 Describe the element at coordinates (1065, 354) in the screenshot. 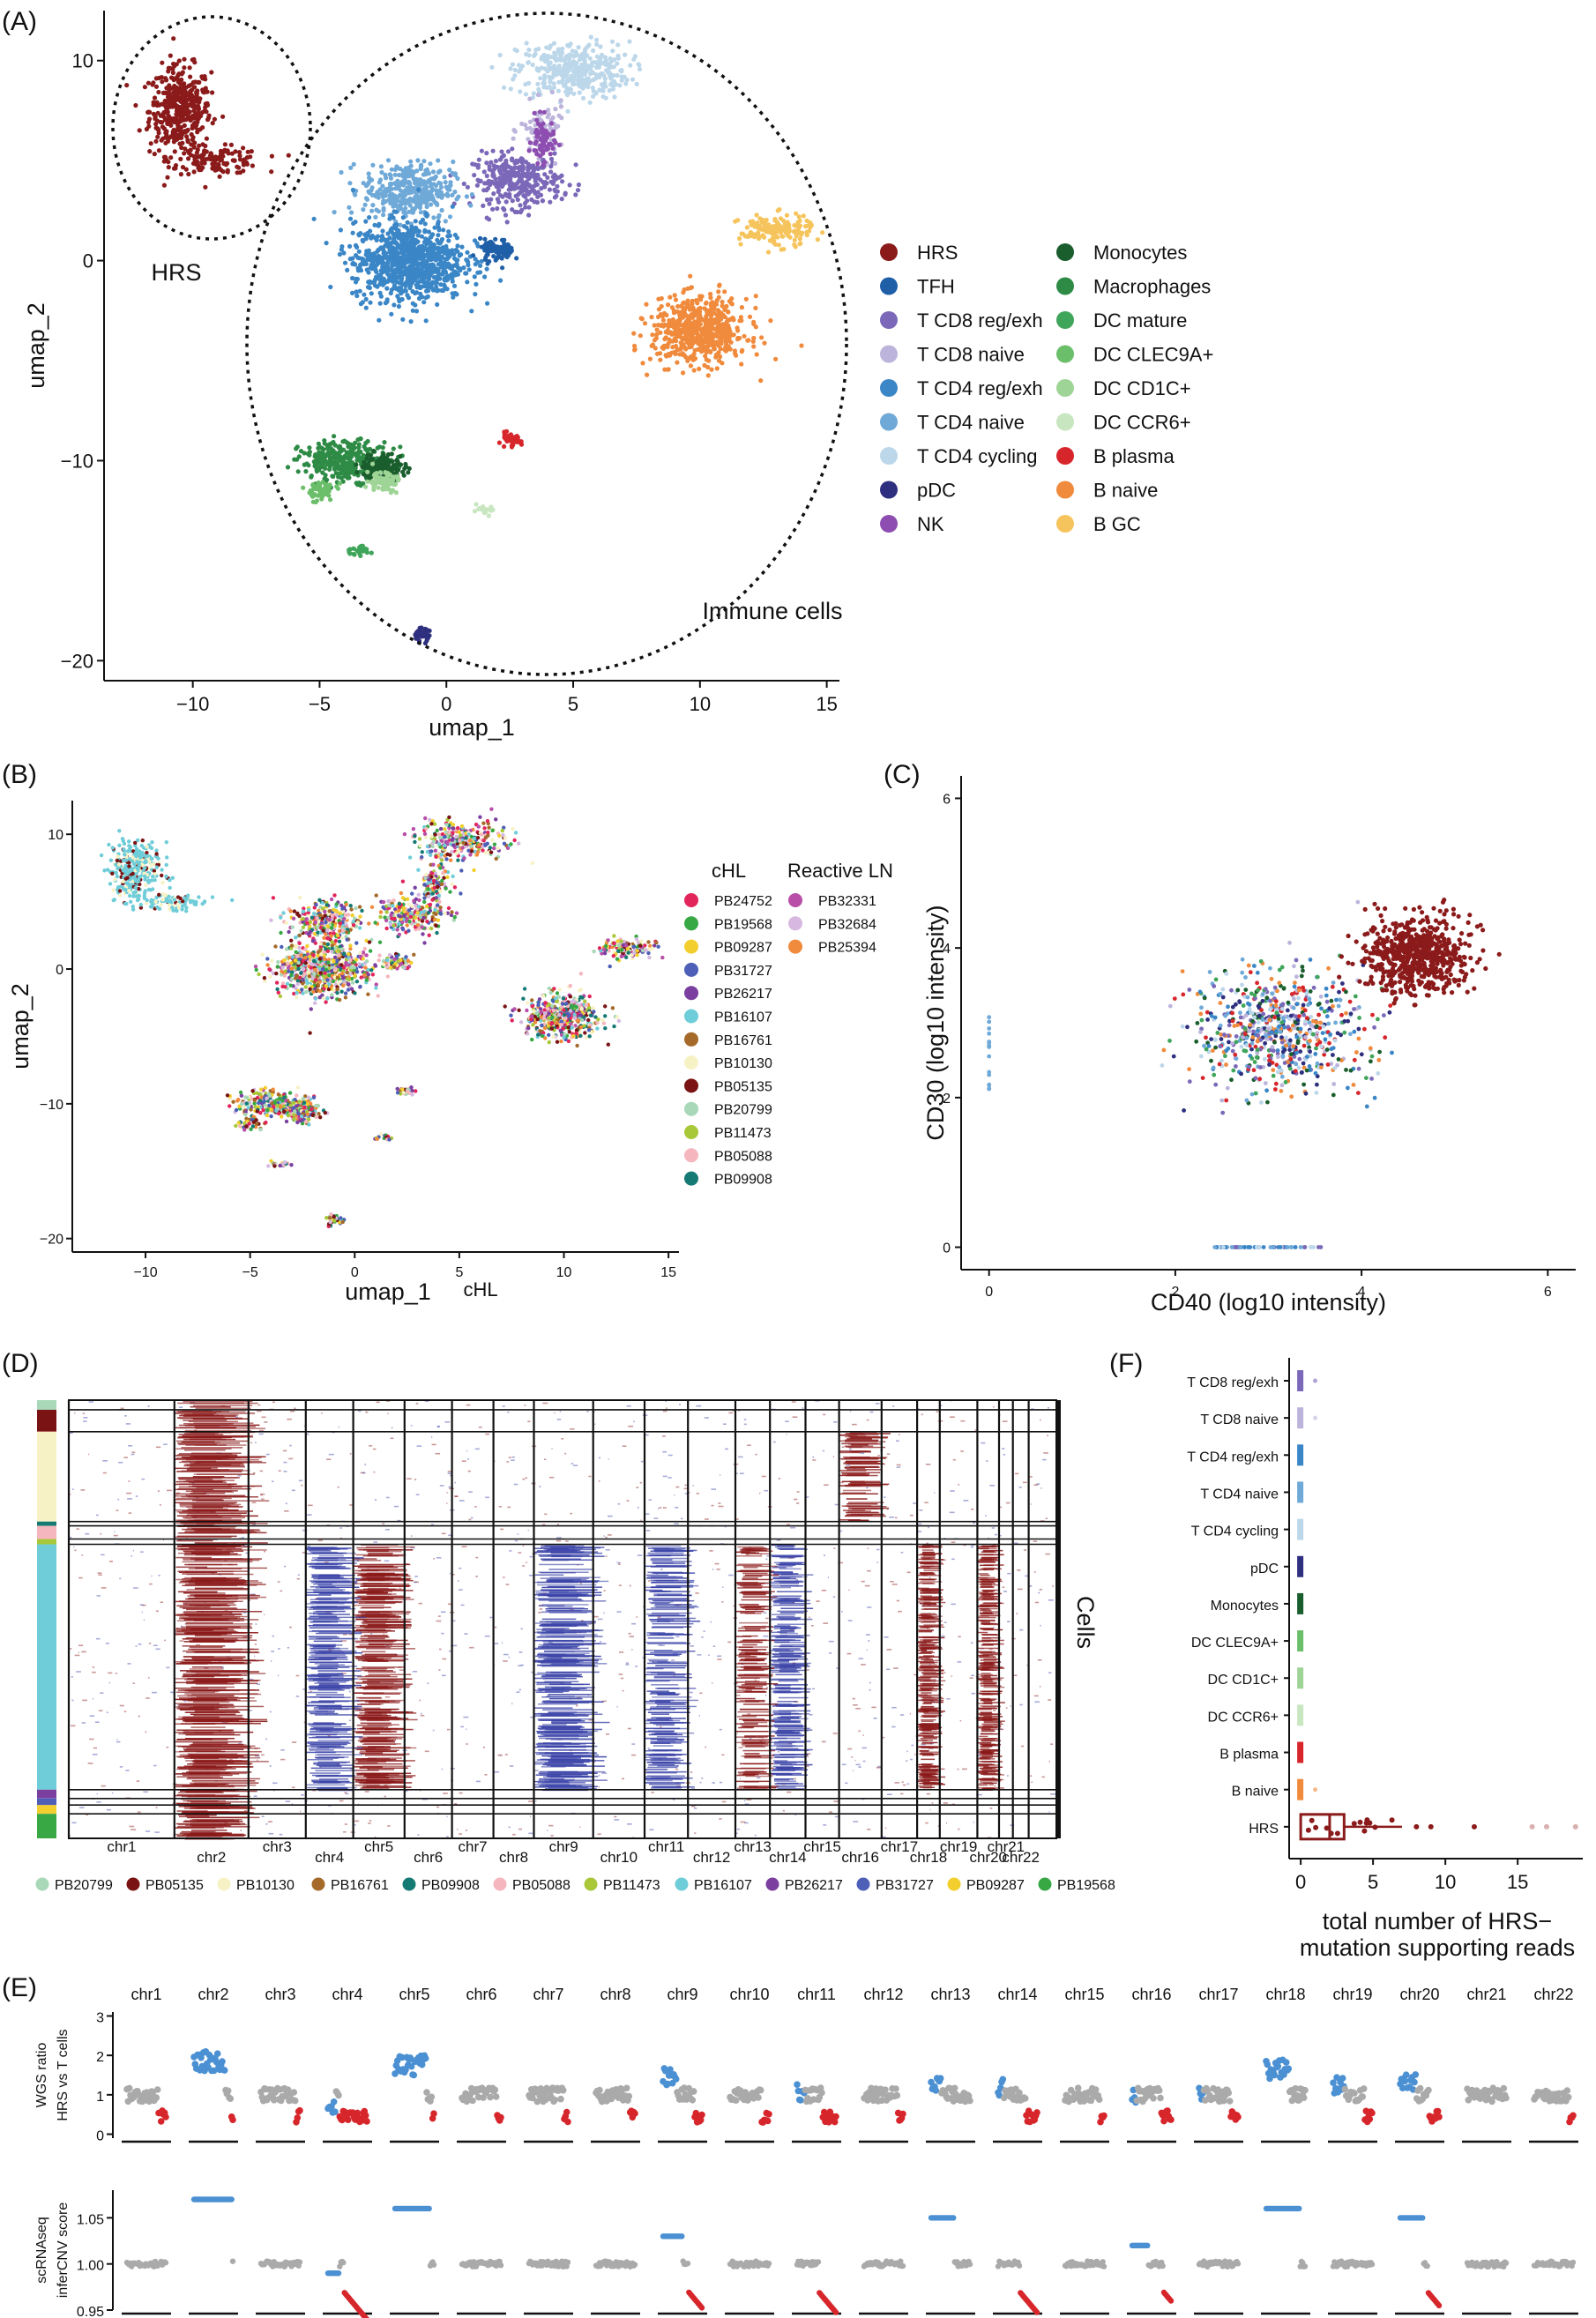

I see `legend-swatch` at that location.